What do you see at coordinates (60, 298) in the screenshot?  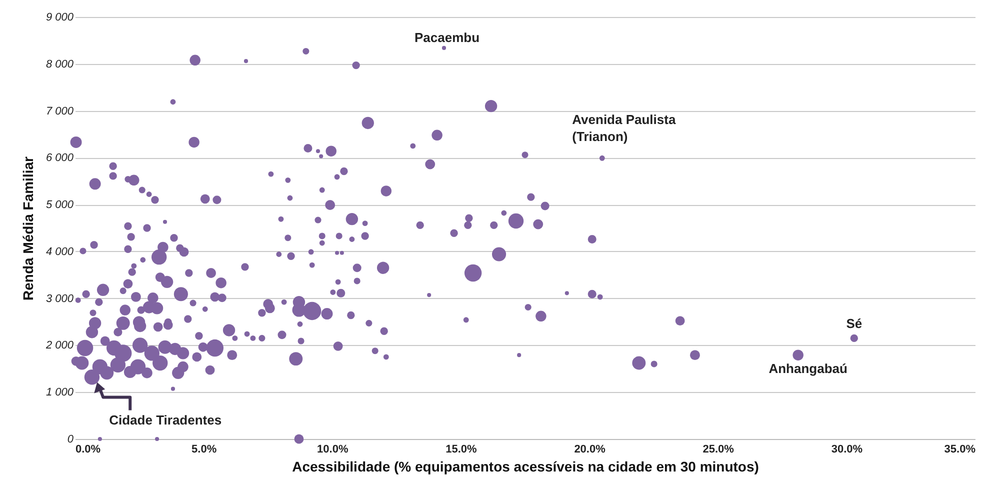 I see `y-tick-label: 3 000` at bounding box center [60, 298].